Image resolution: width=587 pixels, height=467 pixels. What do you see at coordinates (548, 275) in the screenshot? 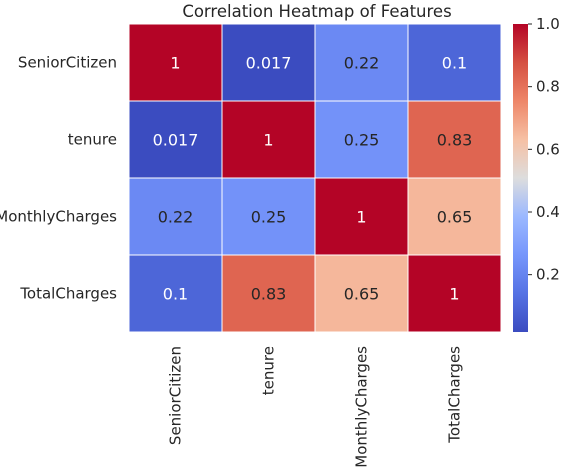
I see `colorbar-tick-label: 0.2` at bounding box center [548, 275].